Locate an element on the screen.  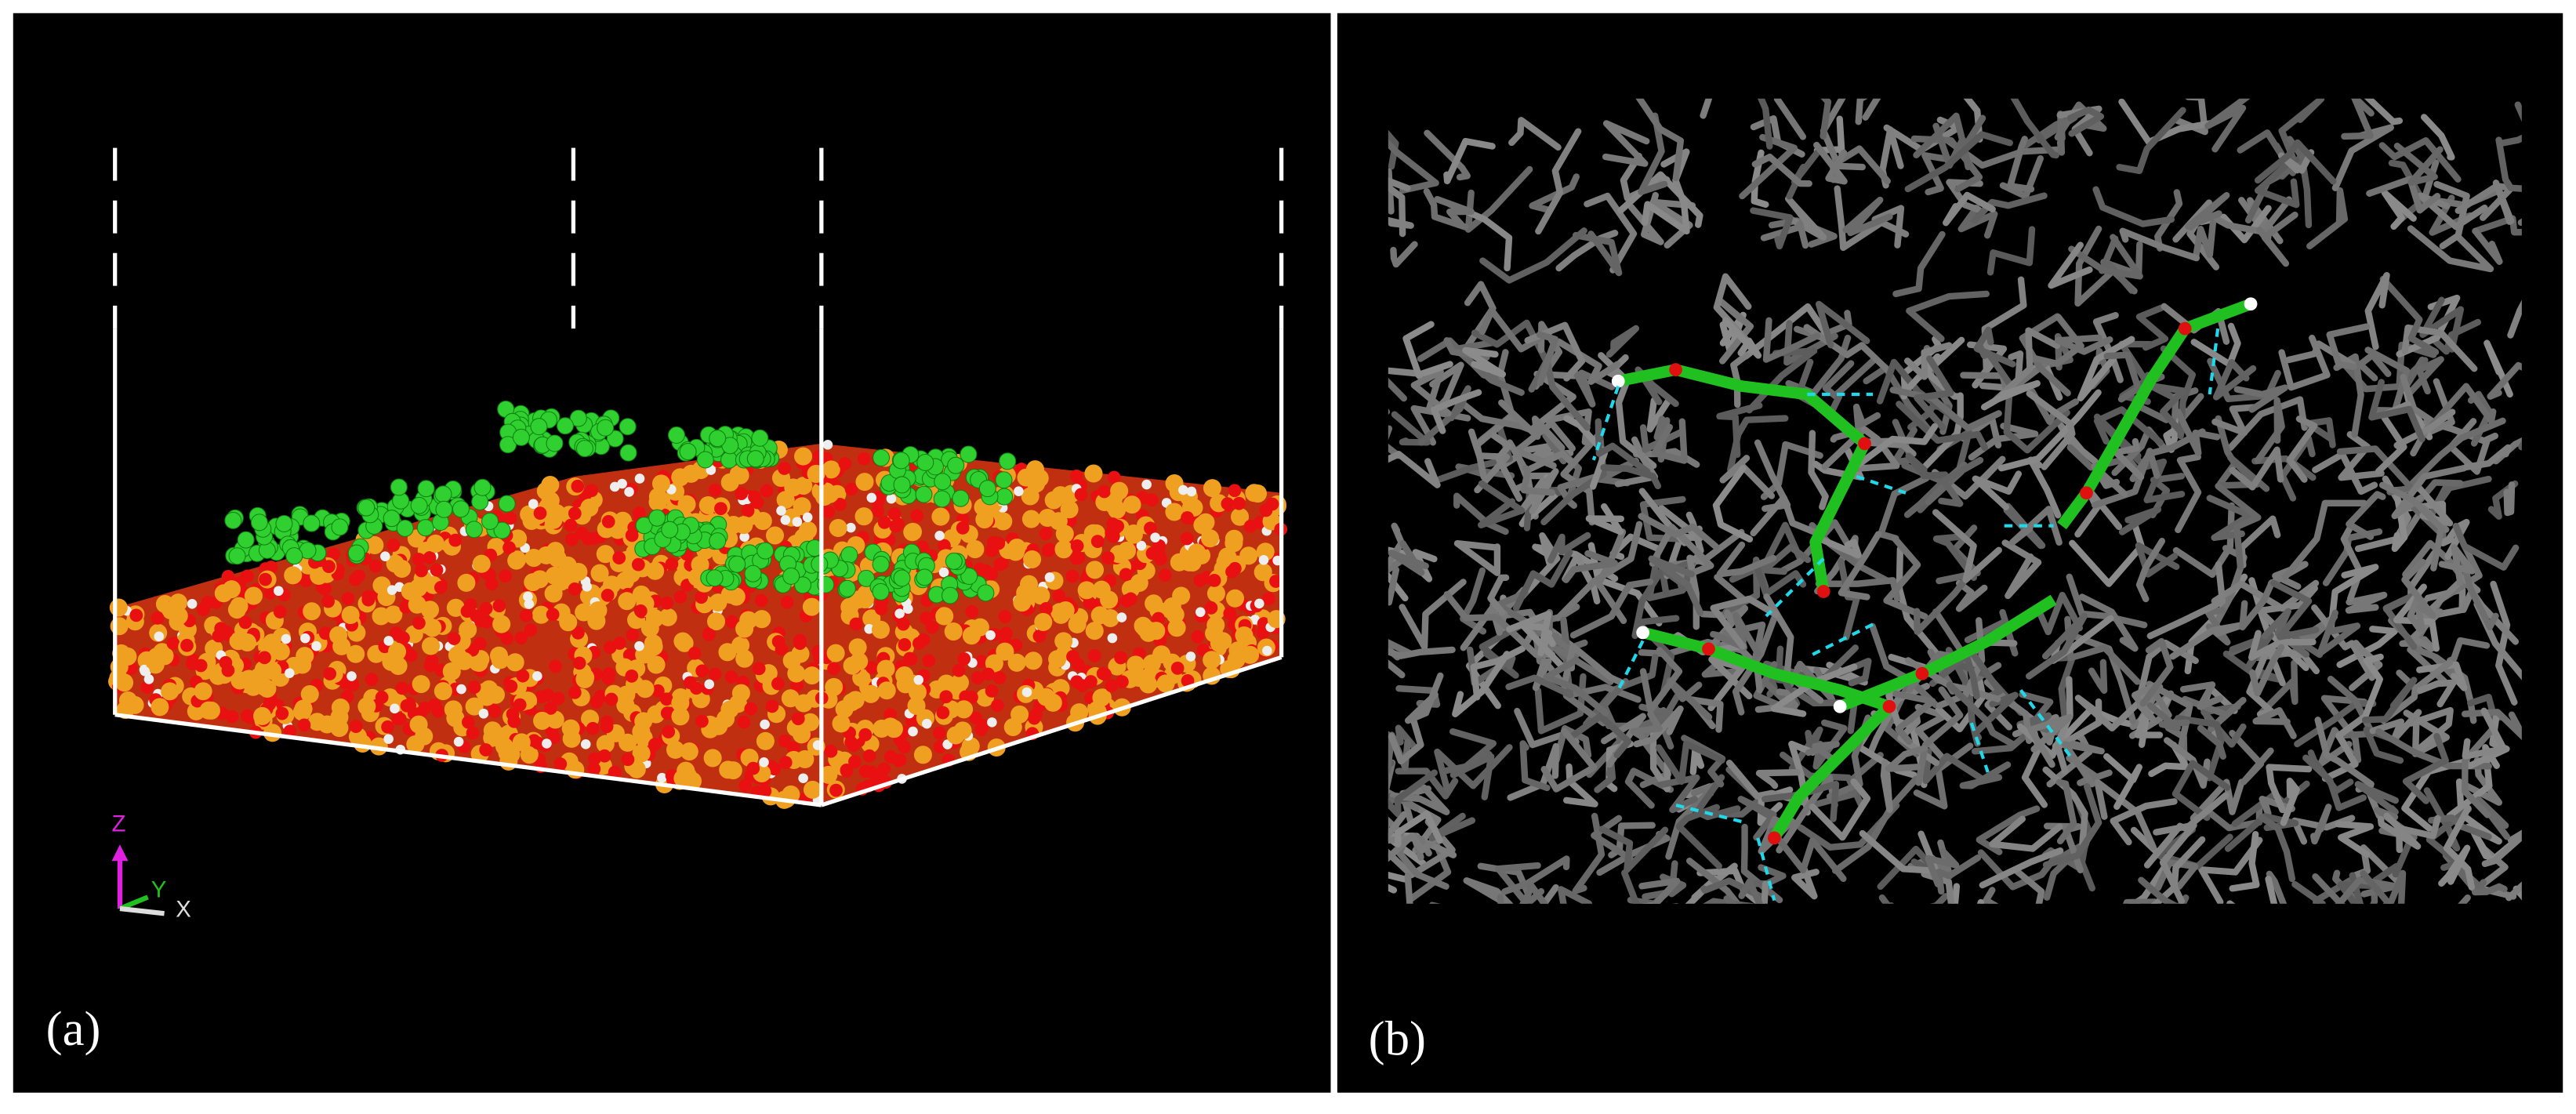
oxygen is located at coordinates (2087, 493).